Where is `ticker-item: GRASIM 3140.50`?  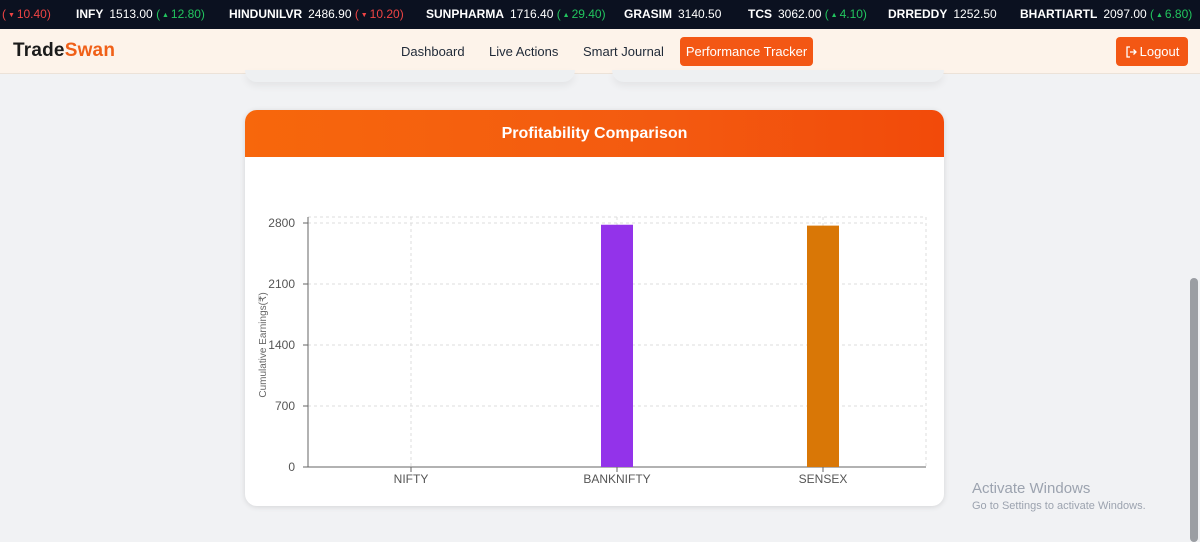 ticker-item: GRASIM 3140.50 is located at coordinates (672, 14).